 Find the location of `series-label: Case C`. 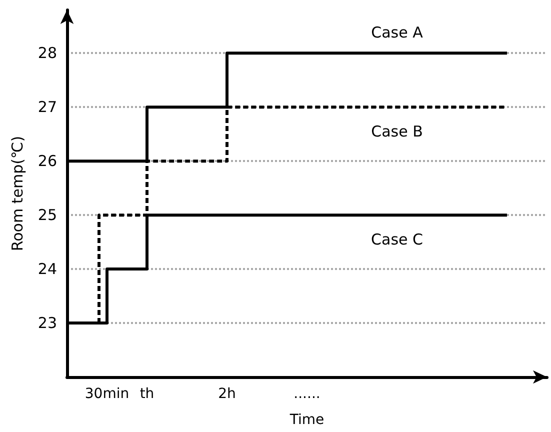

series-label: Case C is located at coordinates (397, 239).